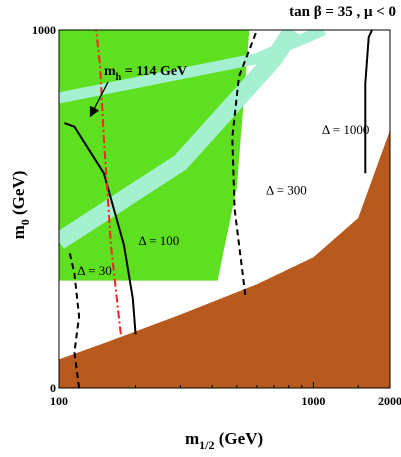 The height and width of the screenshot is (457, 401). I want to click on y-axis-label-unit: (GeV), so click(18, 195).